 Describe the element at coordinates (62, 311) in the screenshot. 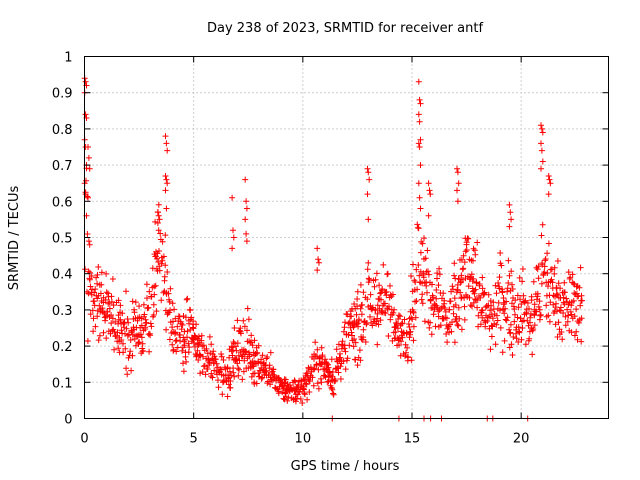

I see `y-tick-label: 0.3` at that location.